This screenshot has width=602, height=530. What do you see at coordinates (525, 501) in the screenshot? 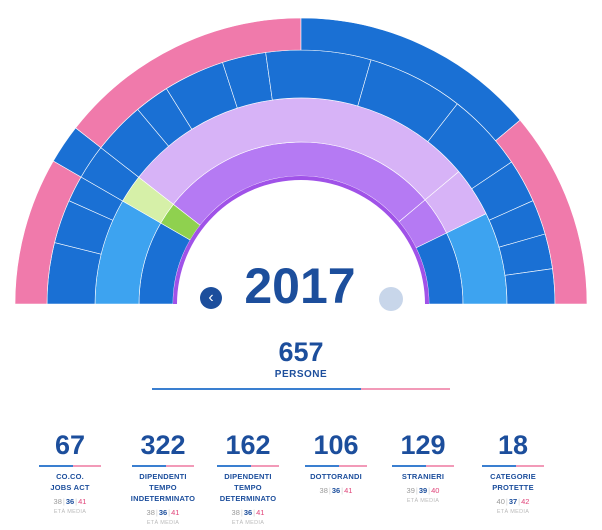
I see `age-value: 42` at bounding box center [525, 501].